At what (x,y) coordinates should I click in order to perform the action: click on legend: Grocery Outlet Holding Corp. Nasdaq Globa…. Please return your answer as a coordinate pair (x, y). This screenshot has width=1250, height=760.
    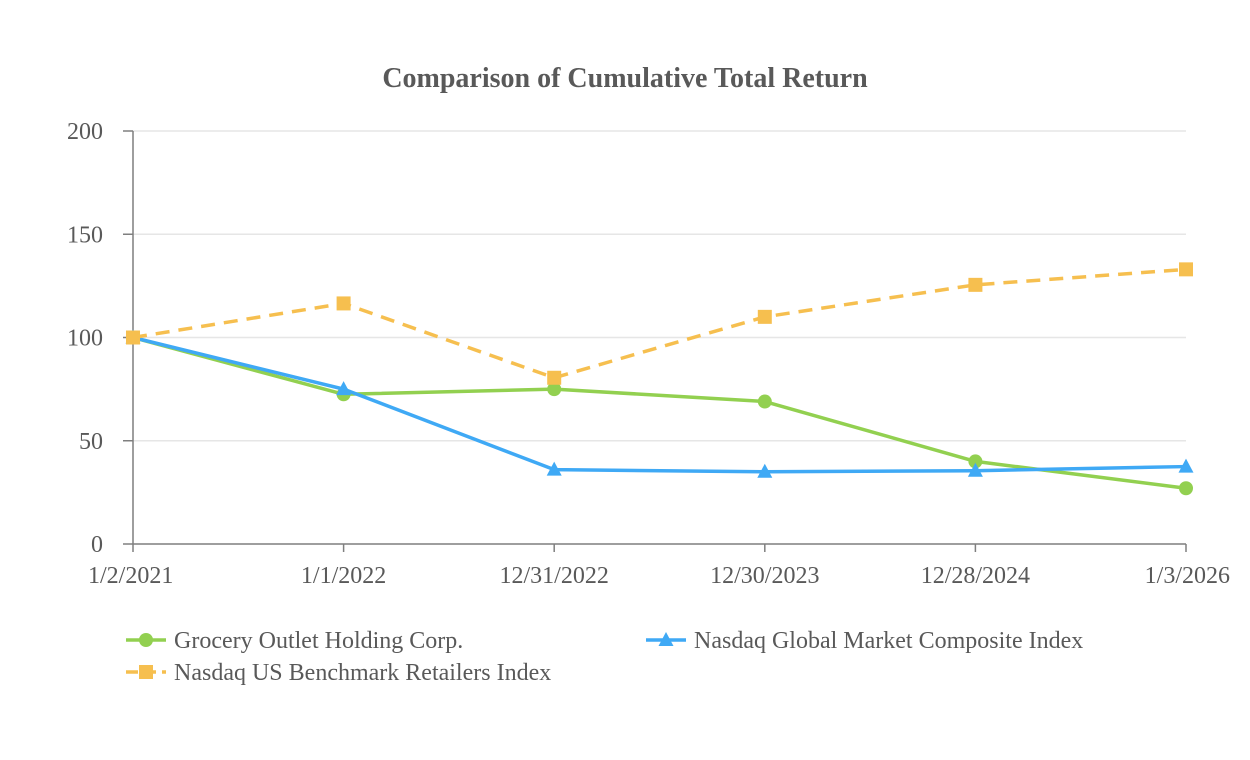
    Looking at the image, I should click on (604, 657).